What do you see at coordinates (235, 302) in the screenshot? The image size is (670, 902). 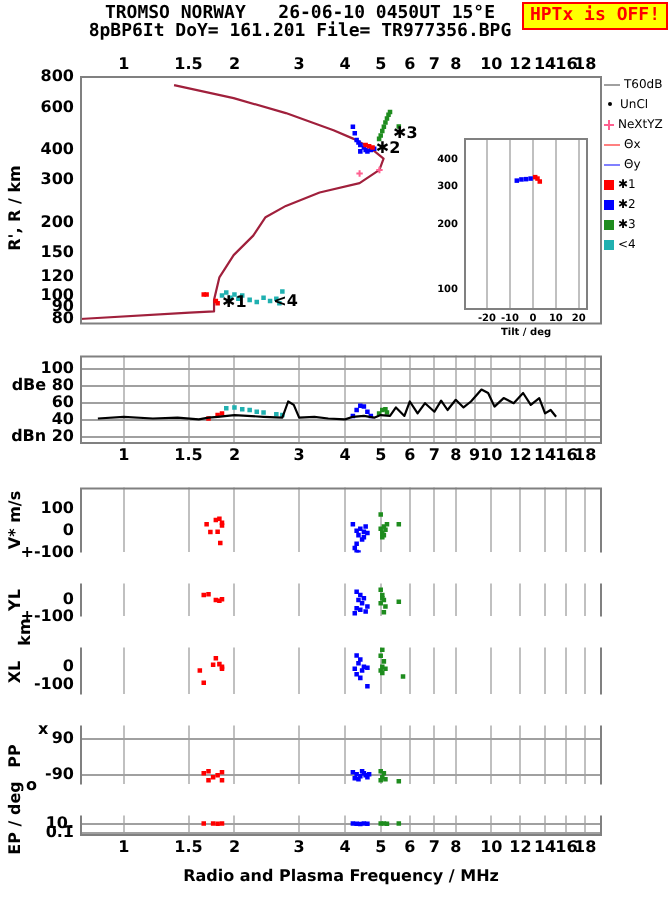 I see `annotation: ✱1` at bounding box center [235, 302].